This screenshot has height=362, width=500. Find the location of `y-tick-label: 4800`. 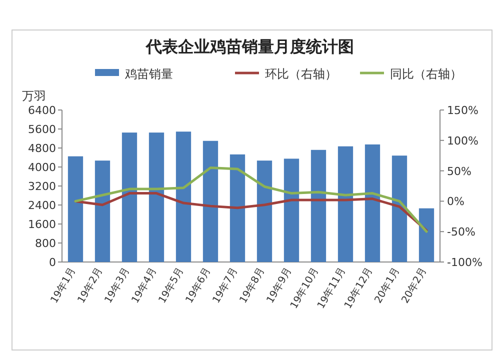

y-tick-label: 4800 is located at coordinates (42, 148).